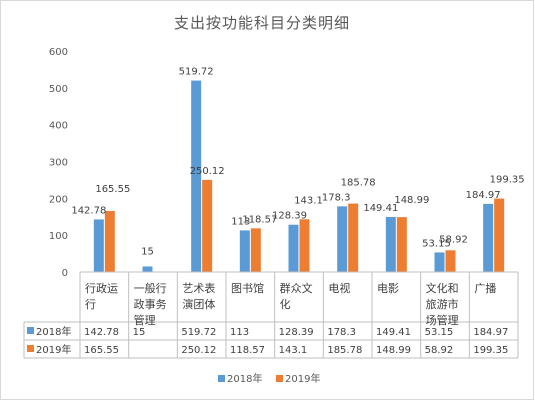  Describe the element at coordinates (207, 171) in the screenshot. I see `data-label: 250.12` at that location.